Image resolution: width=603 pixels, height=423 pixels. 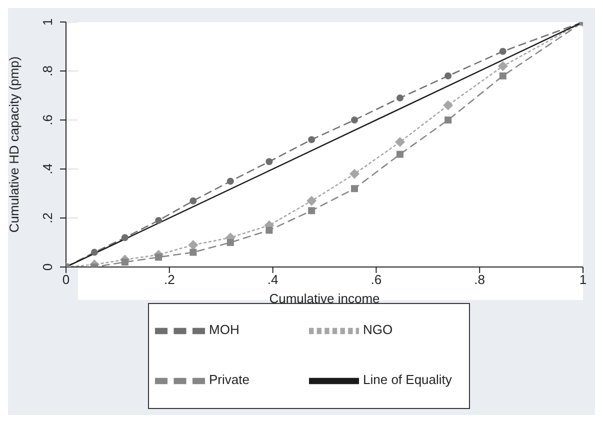 I want to click on x-tick-label: 0, so click(x=66, y=280).